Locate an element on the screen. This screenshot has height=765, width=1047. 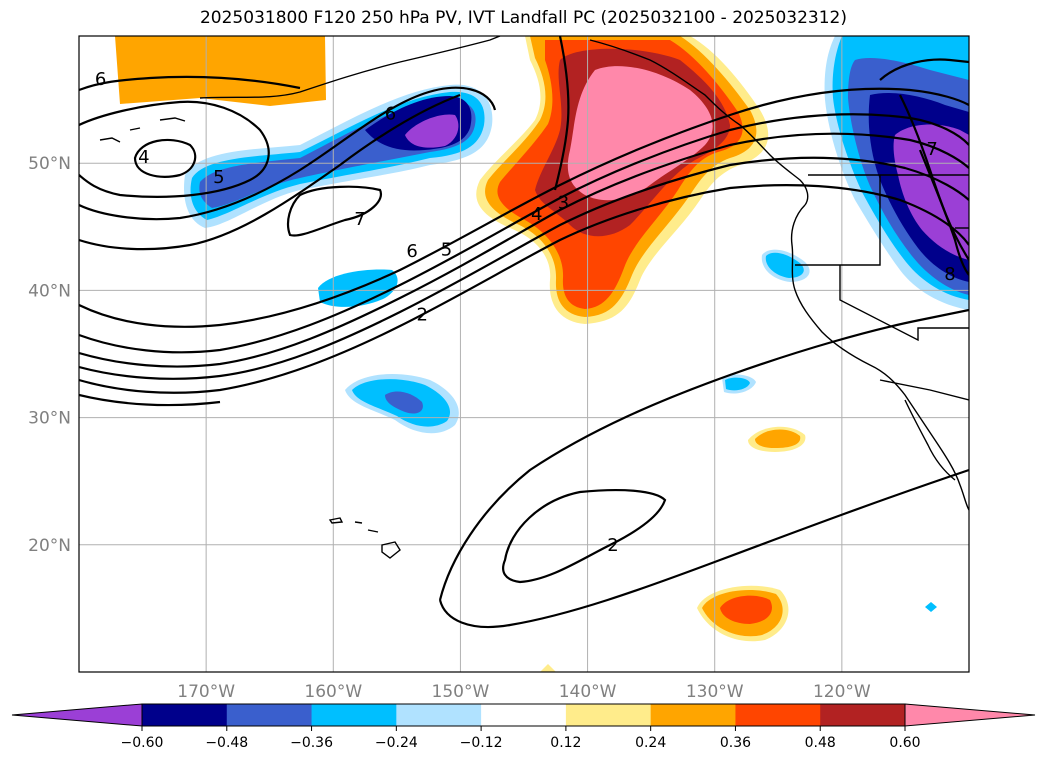
colorbar-extend-max is located at coordinates (970, 715).